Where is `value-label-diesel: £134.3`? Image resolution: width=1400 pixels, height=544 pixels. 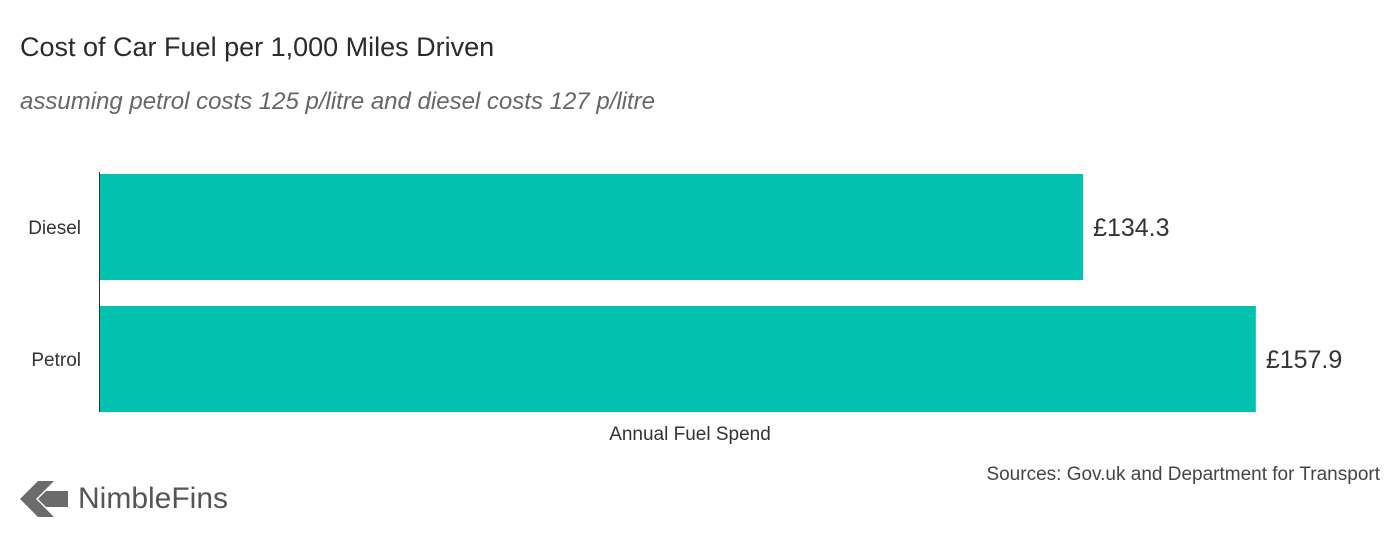
value-label-diesel: £134.3 is located at coordinates (1131, 228).